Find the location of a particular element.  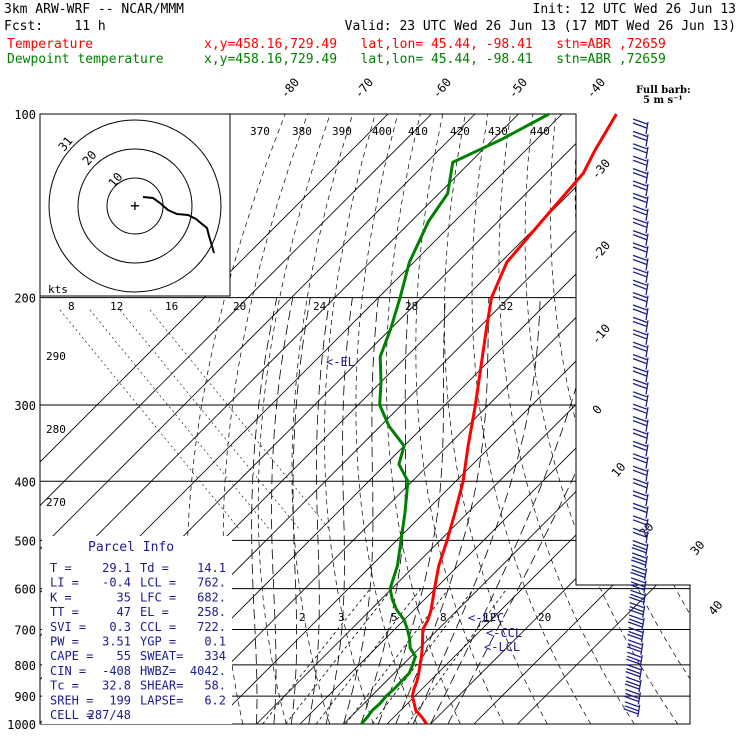

parcel-row-value-2: 258. is located at coordinates (211, 612).